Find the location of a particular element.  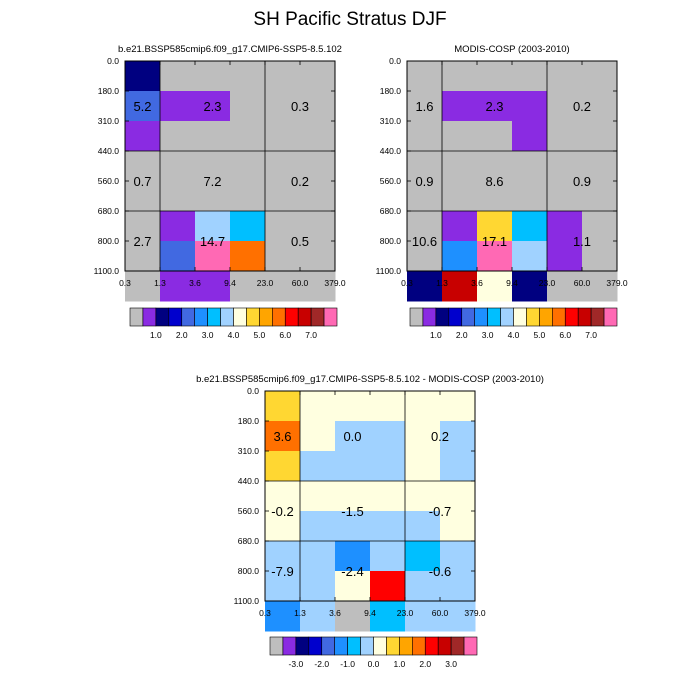

summary-value-label: 3.6 is located at coordinates (282, 436).